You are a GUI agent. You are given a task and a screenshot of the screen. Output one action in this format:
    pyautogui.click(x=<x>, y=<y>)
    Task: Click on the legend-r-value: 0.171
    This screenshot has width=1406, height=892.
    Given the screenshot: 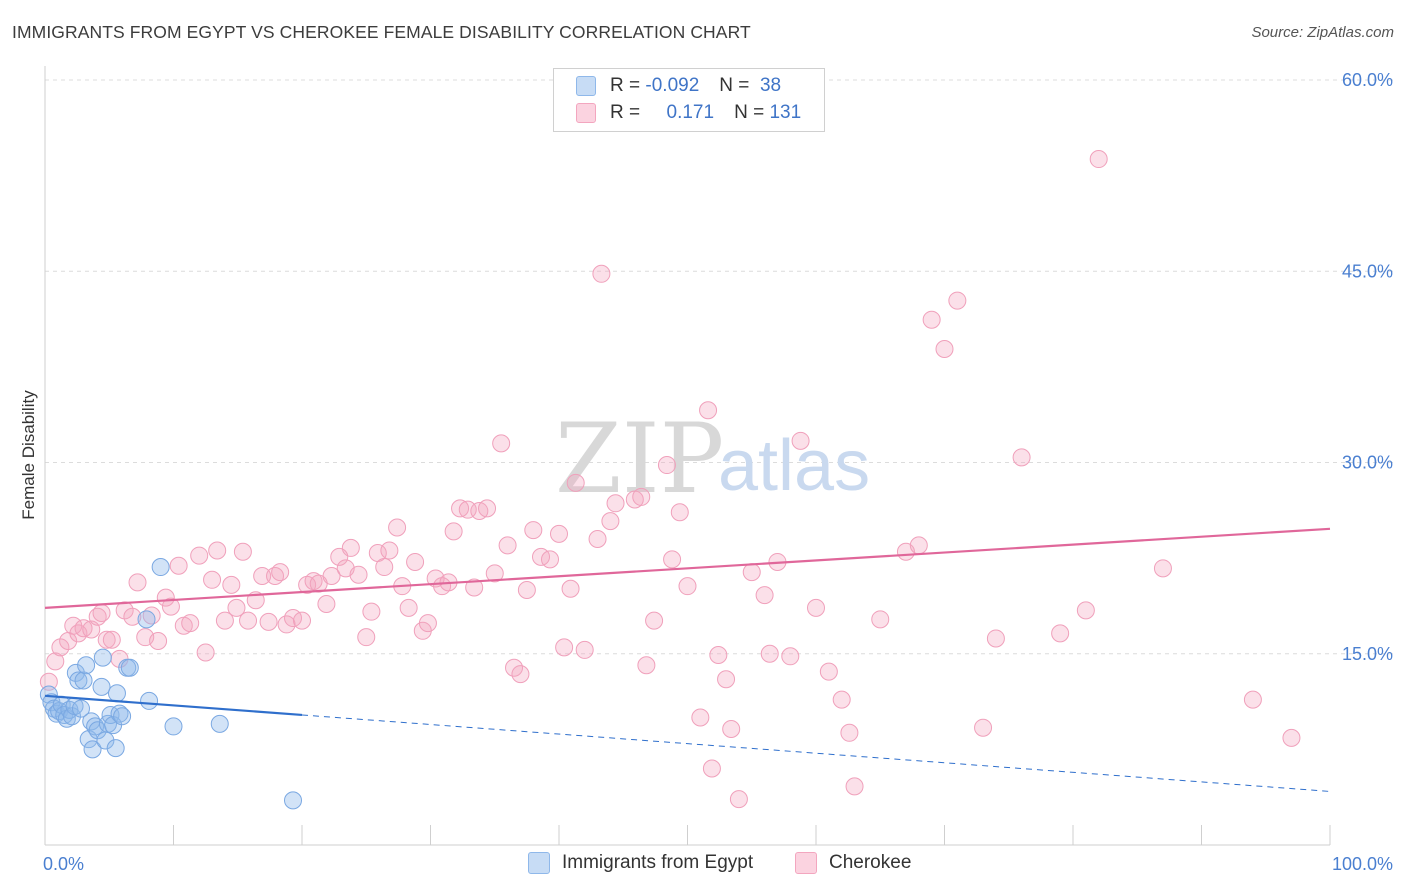 What is the action you would take?
    pyautogui.click(x=690, y=112)
    